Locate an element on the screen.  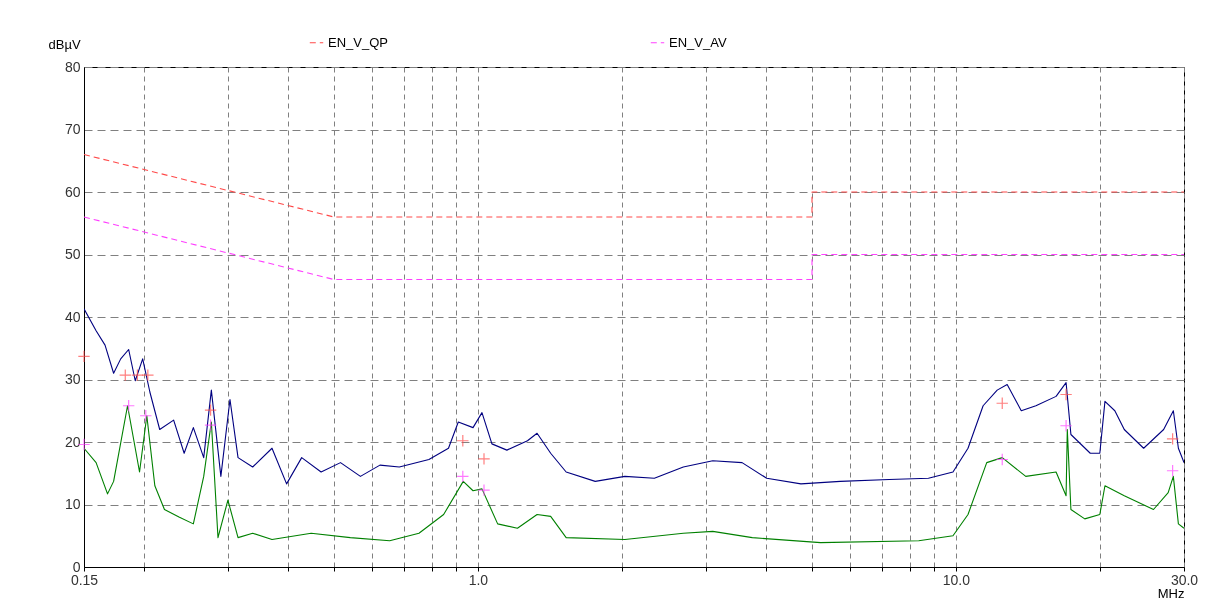
y-tick-label: 70 is located at coordinates (72, 129).